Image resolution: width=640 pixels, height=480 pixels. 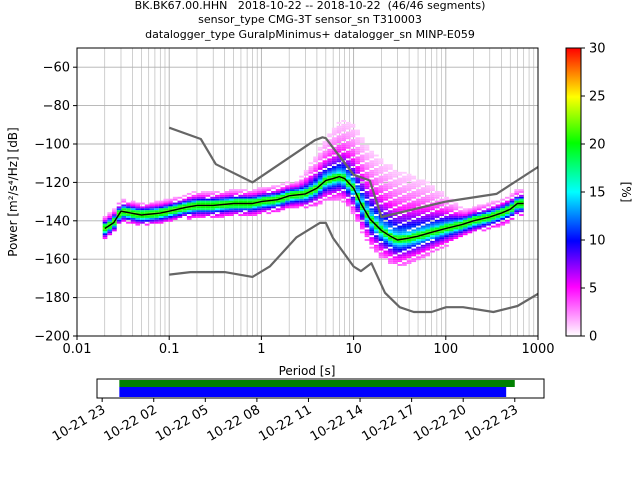 I want to click on y-tick-label: −160, so click(x=52, y=260).